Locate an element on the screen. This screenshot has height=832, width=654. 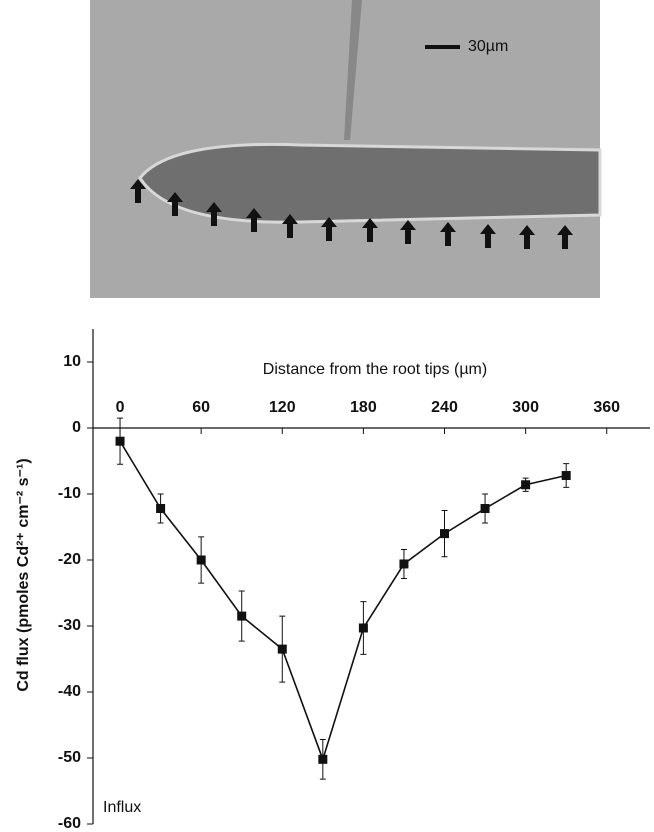
x-tick-label: 300 is located at coordinates (525, 407).